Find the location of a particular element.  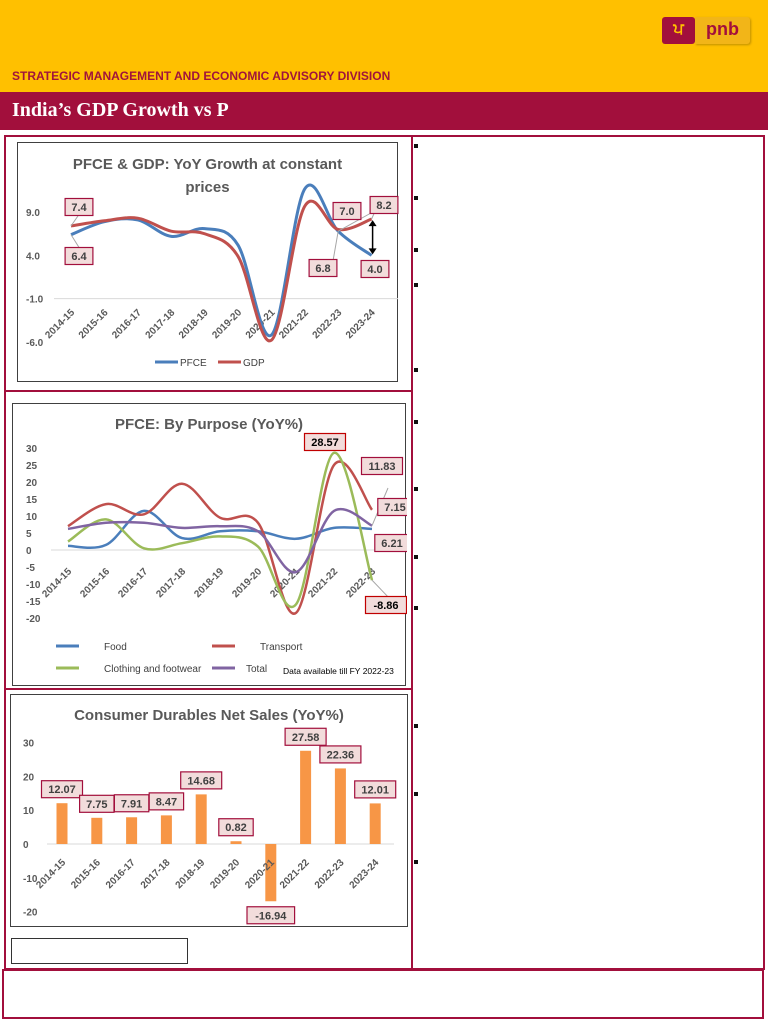

source-note-box is located at coordinates (99, 951).